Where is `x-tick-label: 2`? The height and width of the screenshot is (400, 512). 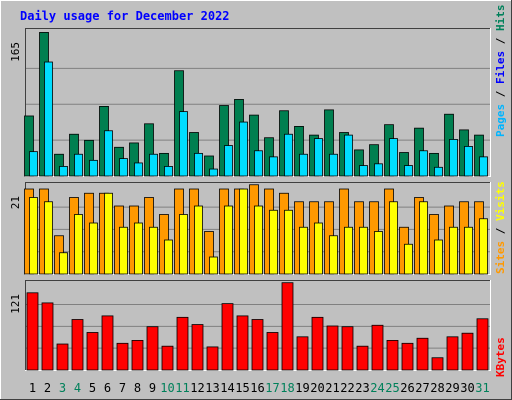 x-tick-label: 2 is located at coordinates (47, 388).